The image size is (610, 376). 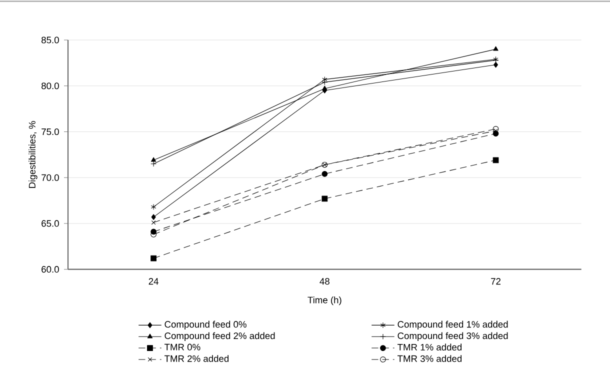 I want to click on legend-label: TMR 3% added, so click(x=430, y=358).